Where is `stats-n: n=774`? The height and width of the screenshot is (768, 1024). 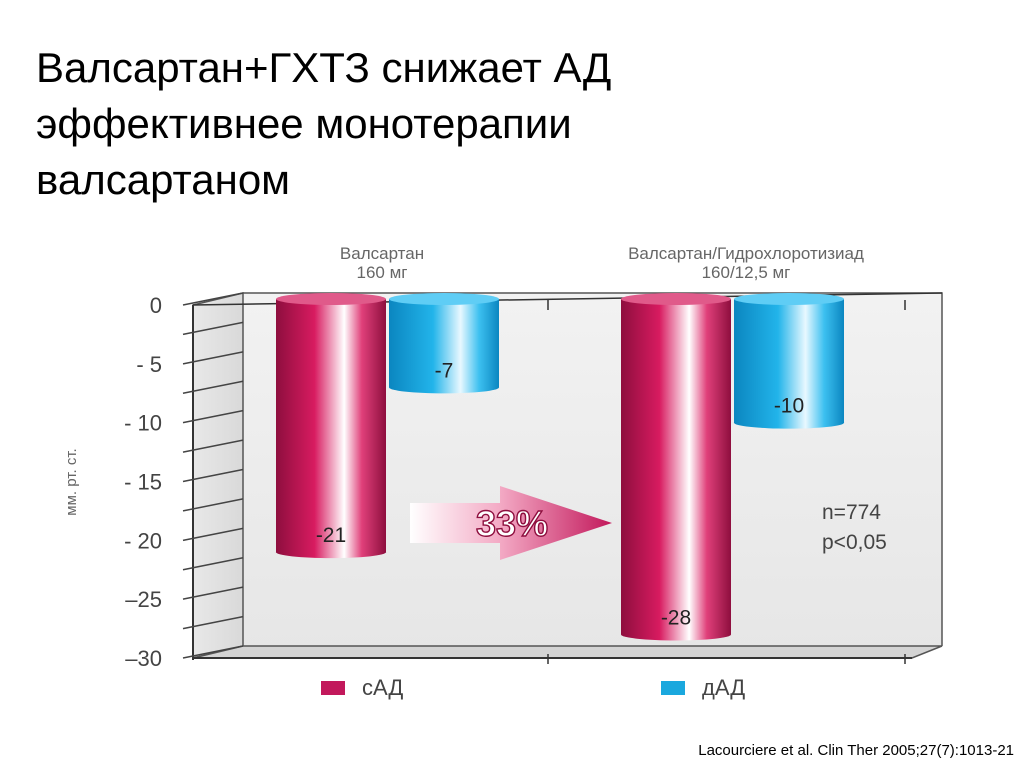
stats-n: n=774 is located at coordinates (851, 512).